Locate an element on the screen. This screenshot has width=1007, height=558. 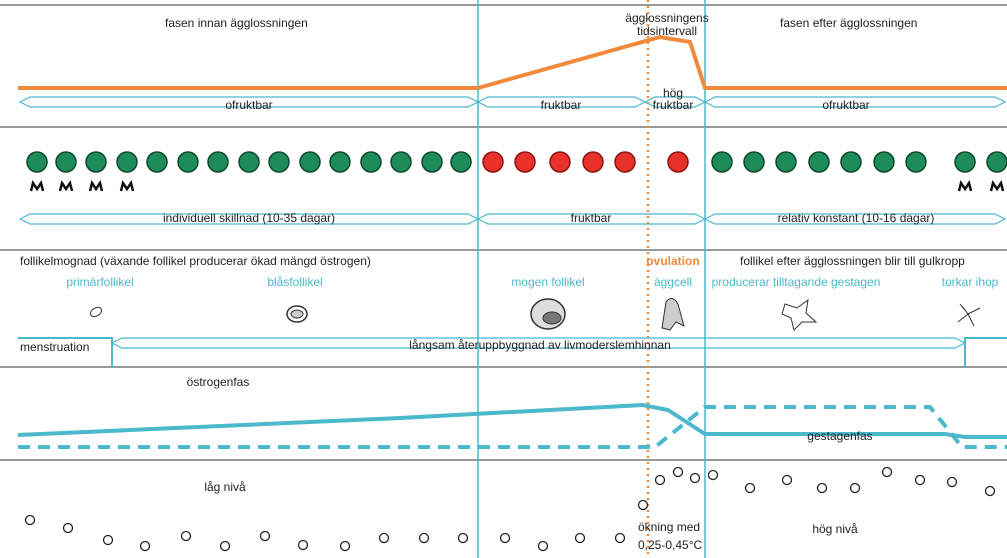
egg-icon is located at coordinates (673, 314).